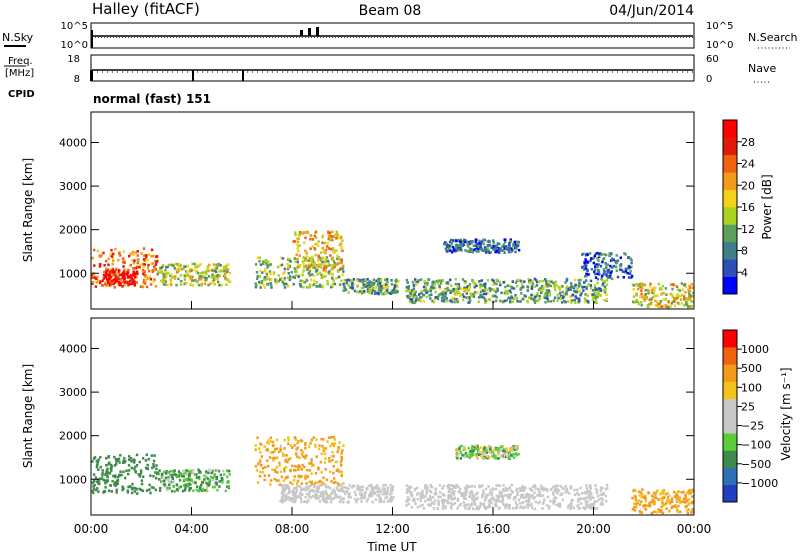 Image resolution: width=800 pixels, height=554 pixels. Describe the element at coordinates (748, 164) in the screenshot. I see `power-colorbar-tick-label: 24` at that location.